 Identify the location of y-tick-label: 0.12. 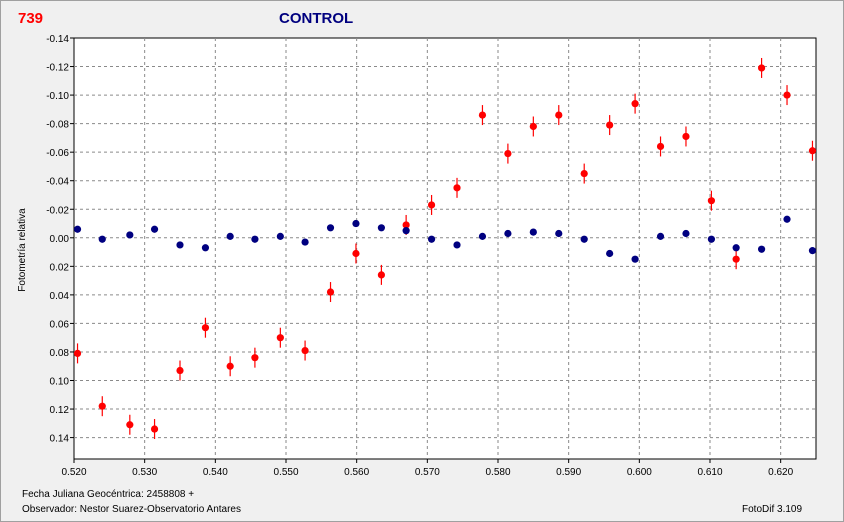
(60, 410).